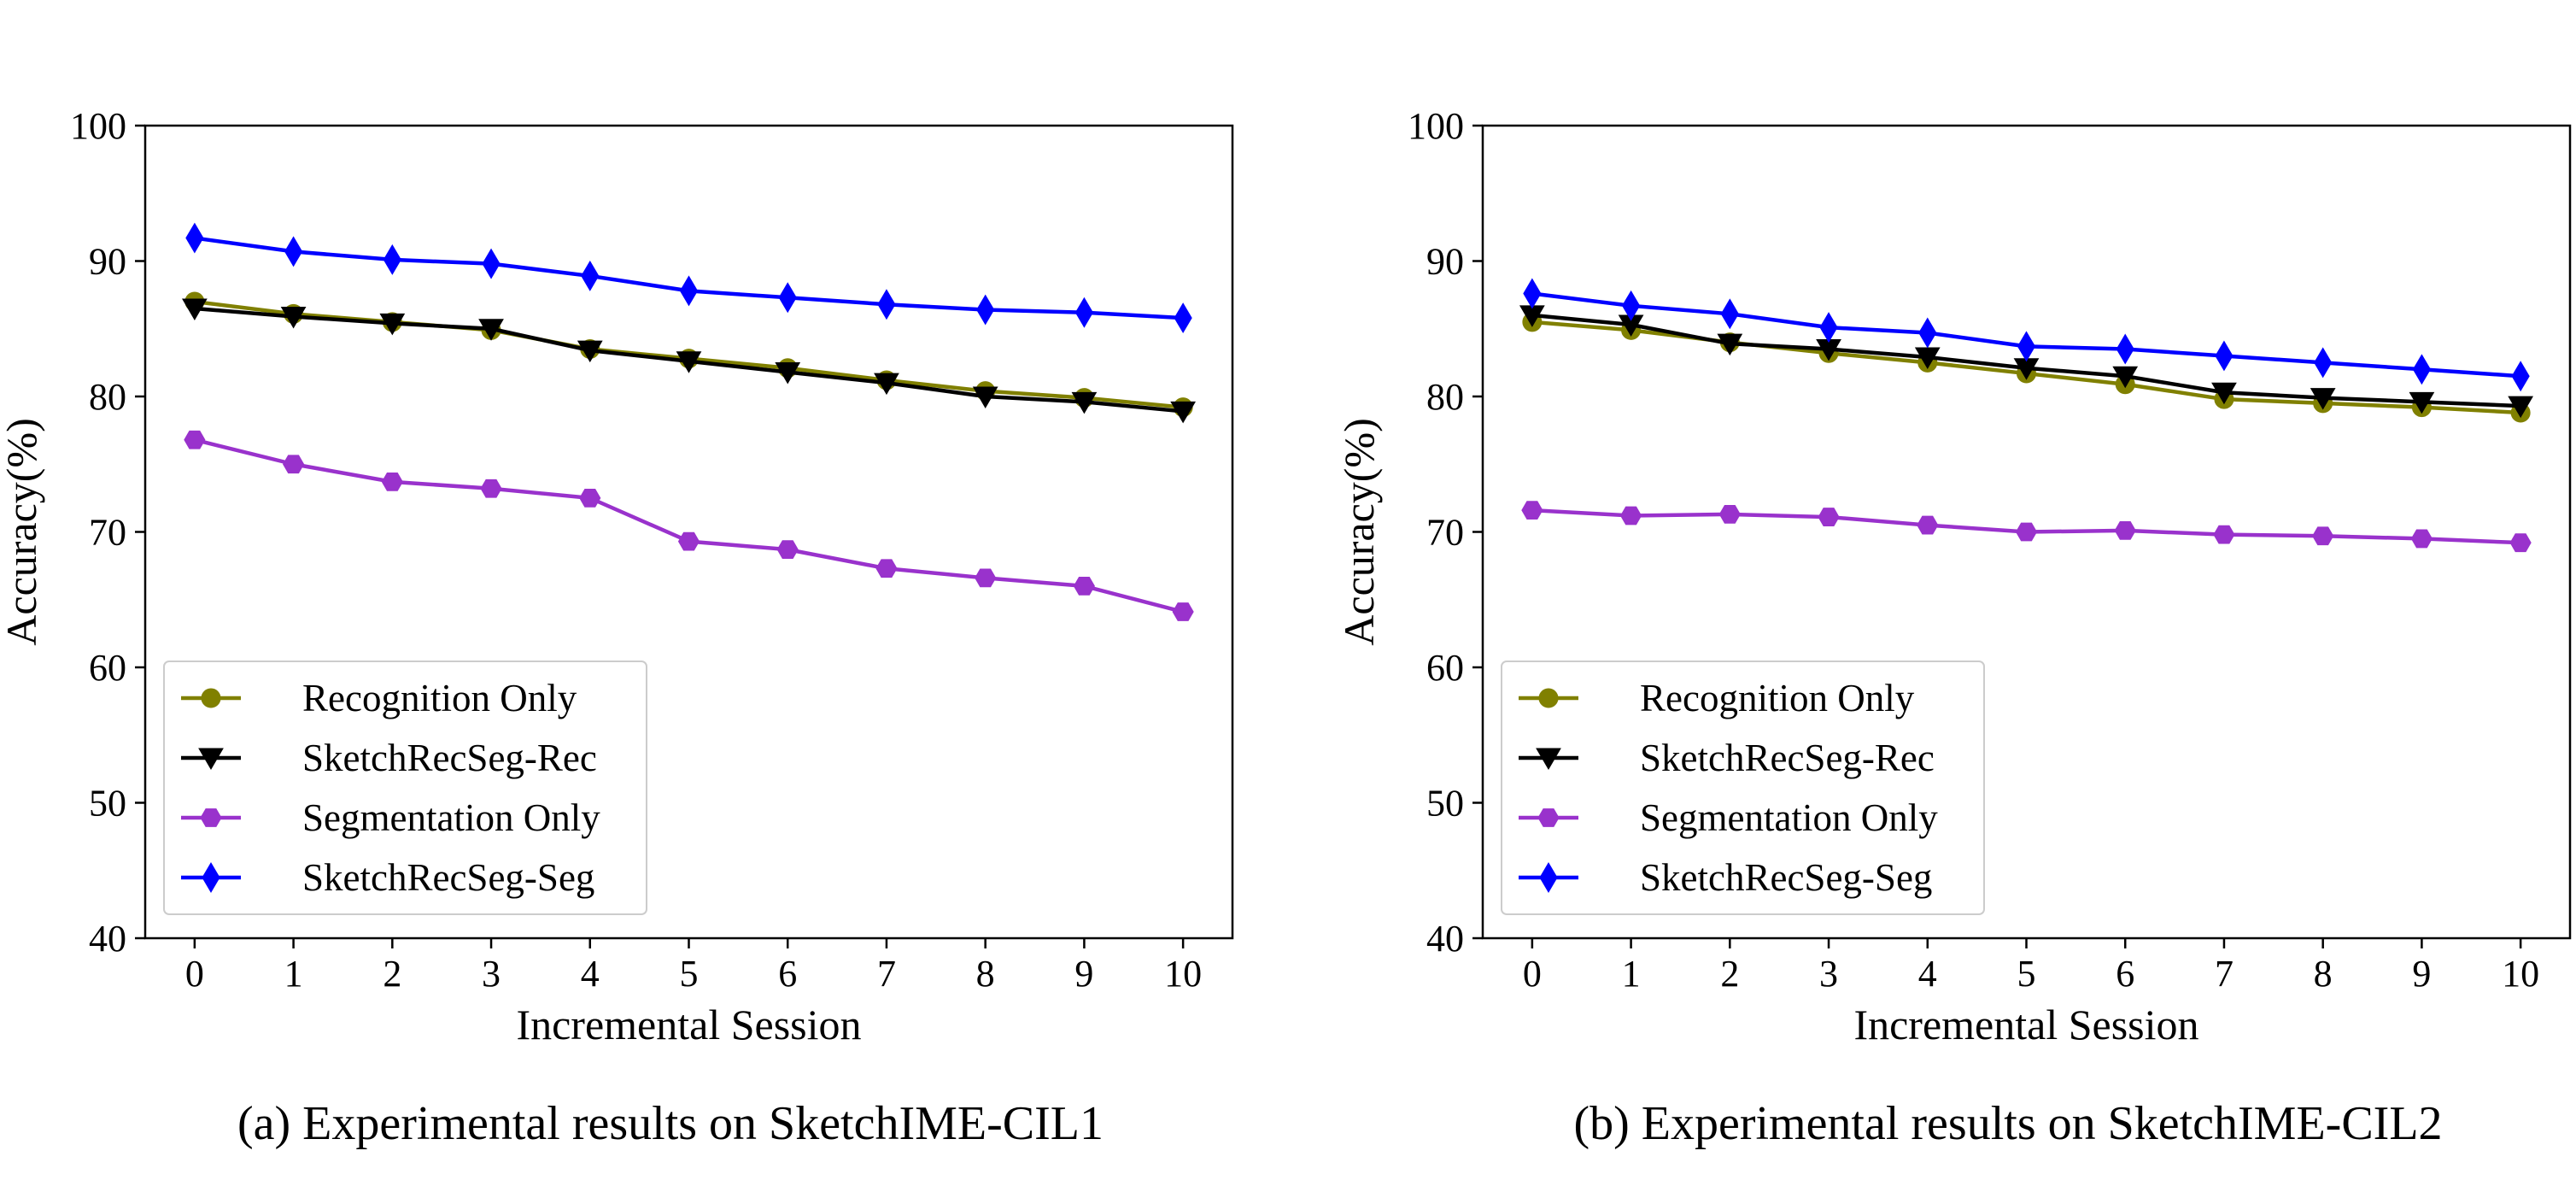 The width and height of the screenshot is (2576, 1186). Describe the element at coordinates (2026, 974) in the screenshot. I see `x-tick-label: 5` at that location.